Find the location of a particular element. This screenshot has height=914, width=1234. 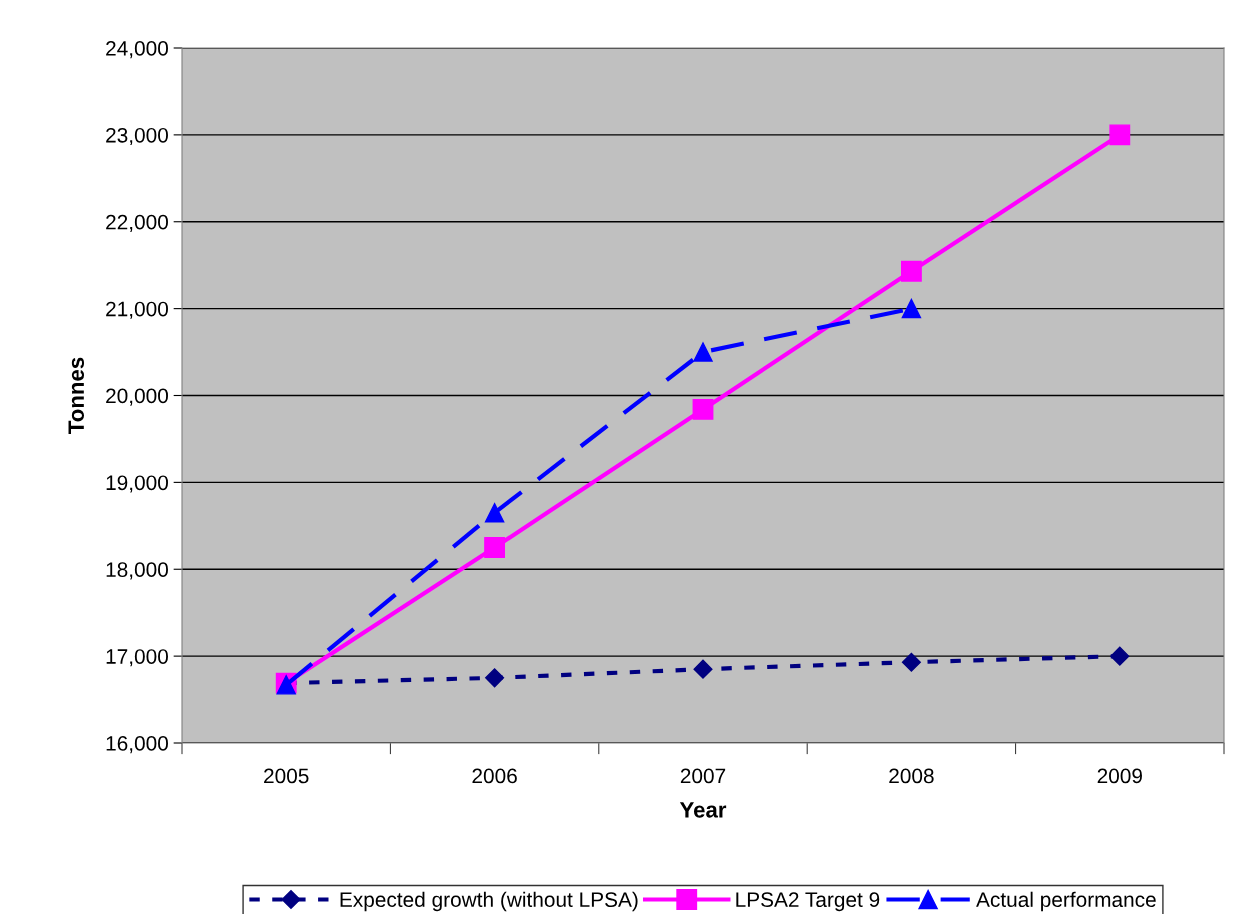

y-tick-label: 20,000 is located at coordinates (137, 397).